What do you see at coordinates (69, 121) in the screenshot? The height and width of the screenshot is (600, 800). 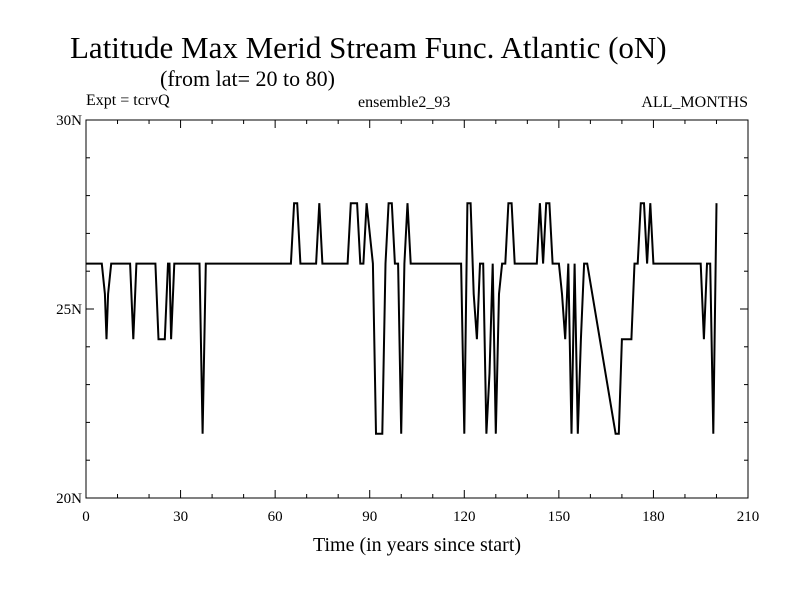 I see `y-tick-label: 30N` at bounding box center [69, 121].